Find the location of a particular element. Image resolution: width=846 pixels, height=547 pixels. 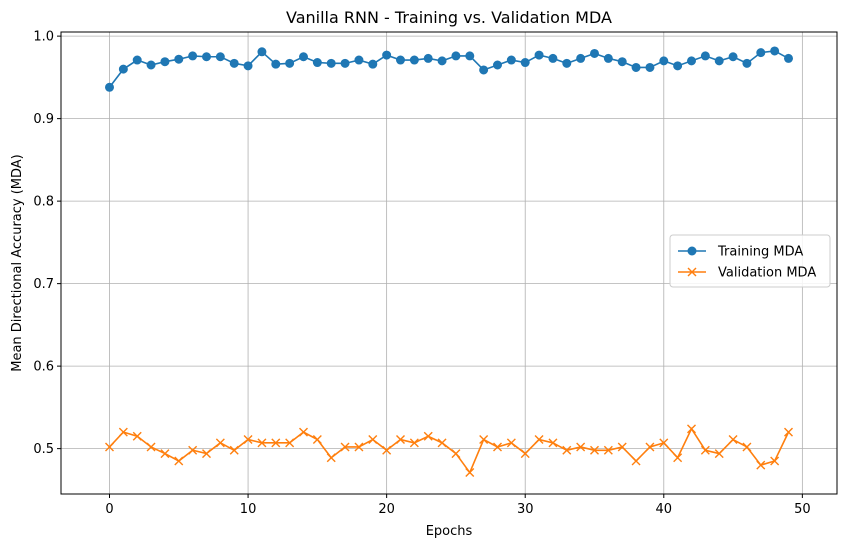

y-tick-label: 1.0 is located at coordinates (43, 37).